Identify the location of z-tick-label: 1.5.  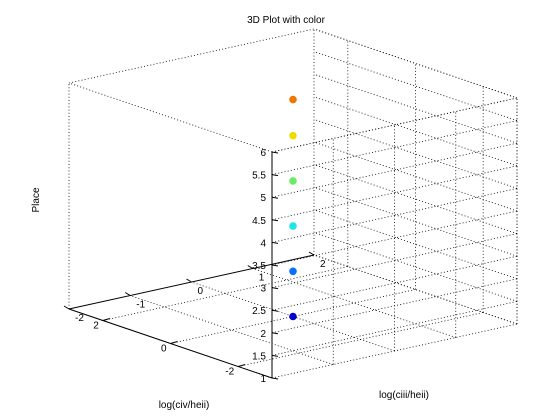
(259, 356).